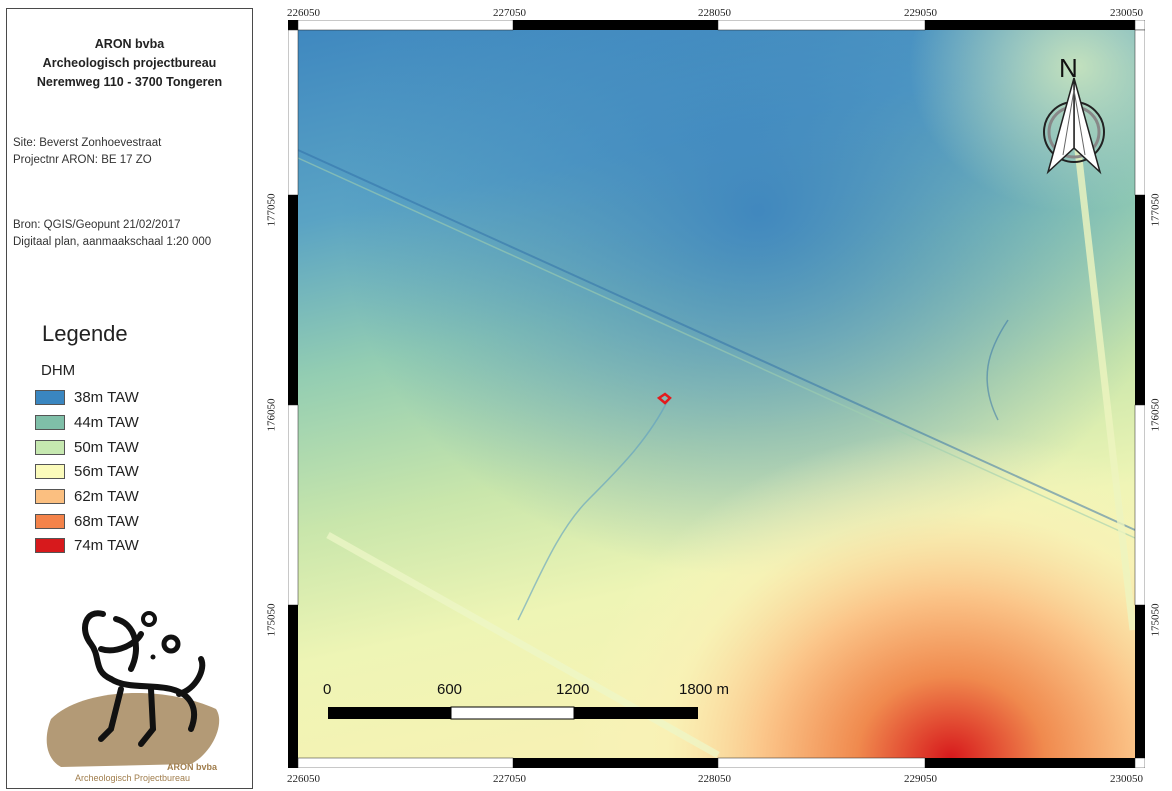 The image size is (1172, 791). Describe the element at coordinates (271, 415) in the screenshot. I see `y-coord-left: 176050` at that location.